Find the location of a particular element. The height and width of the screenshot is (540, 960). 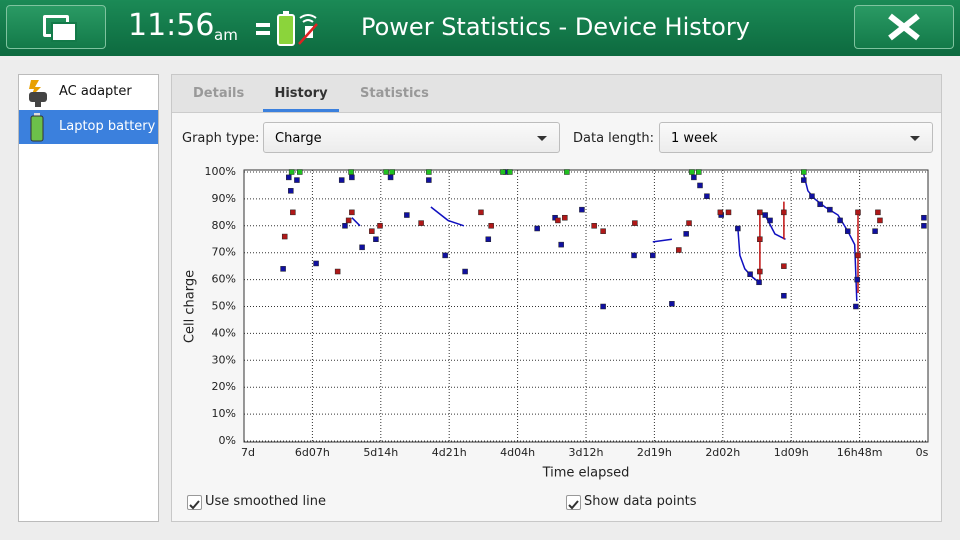

y-tick-label: 80% is located at coordinates (224, 225).